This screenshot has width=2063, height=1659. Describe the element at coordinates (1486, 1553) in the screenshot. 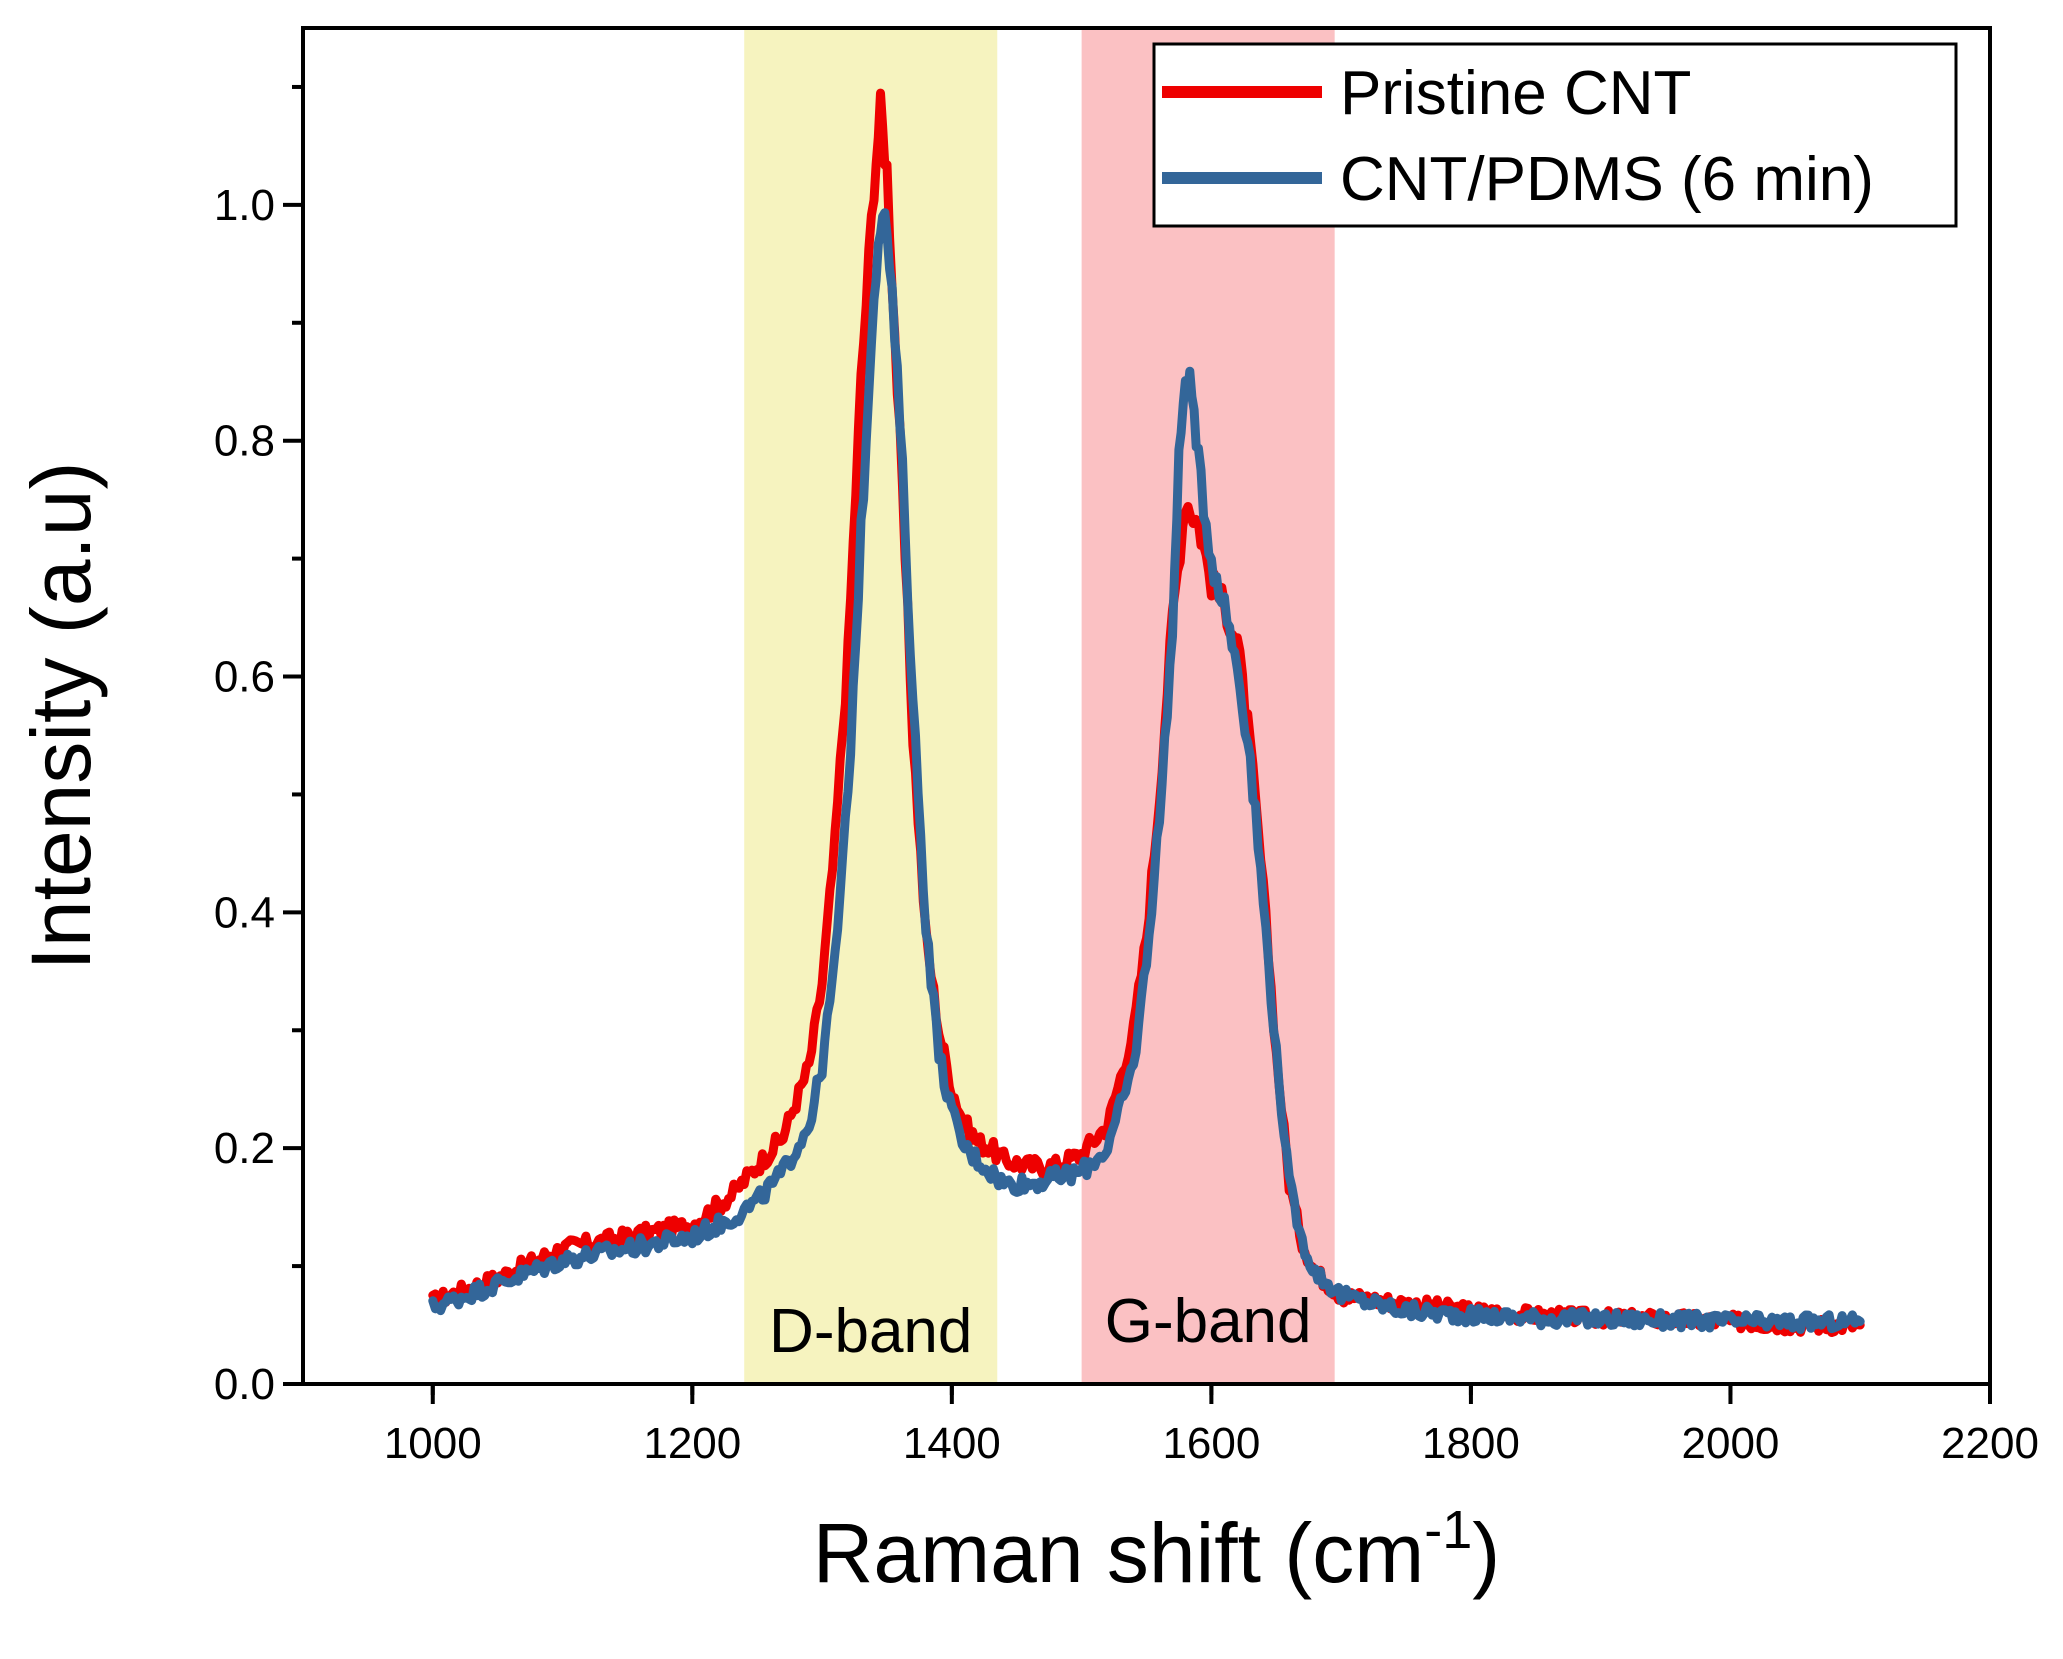

I see `x-axis-title-end: )` at that location.